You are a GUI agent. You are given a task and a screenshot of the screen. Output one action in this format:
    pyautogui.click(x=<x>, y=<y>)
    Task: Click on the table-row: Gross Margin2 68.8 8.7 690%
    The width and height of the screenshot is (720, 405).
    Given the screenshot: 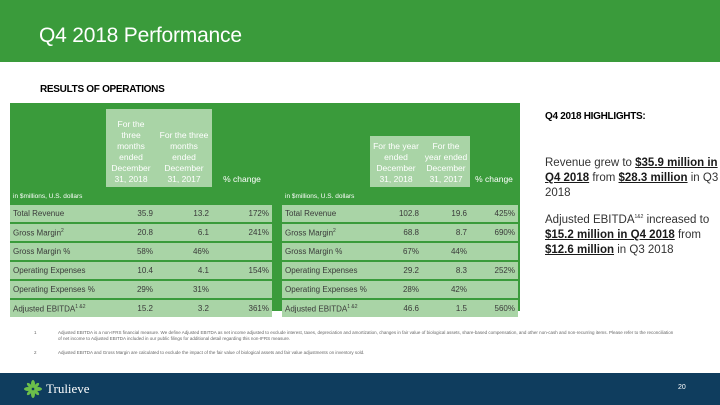 What is the action you would take?
    pyautogui.click(x=400, y=232)
    